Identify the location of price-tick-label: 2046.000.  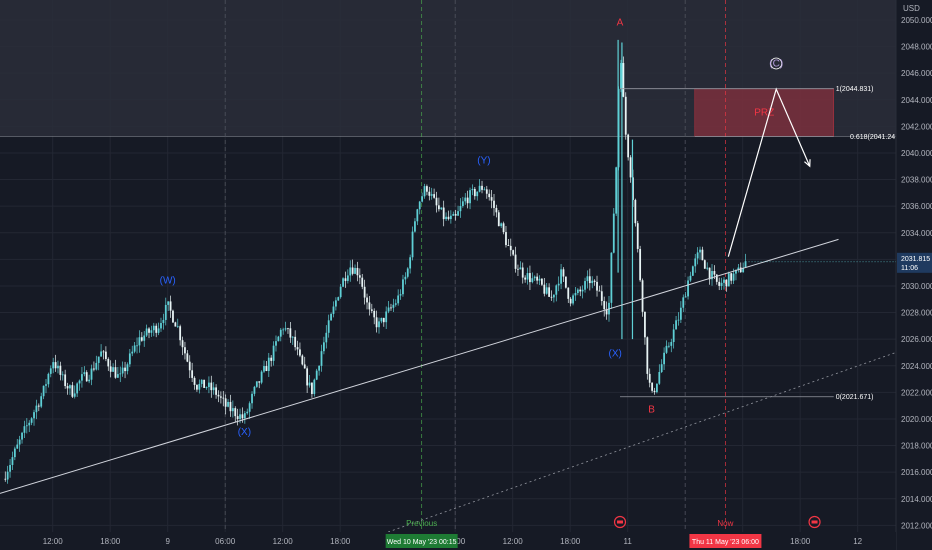
(916, 73).